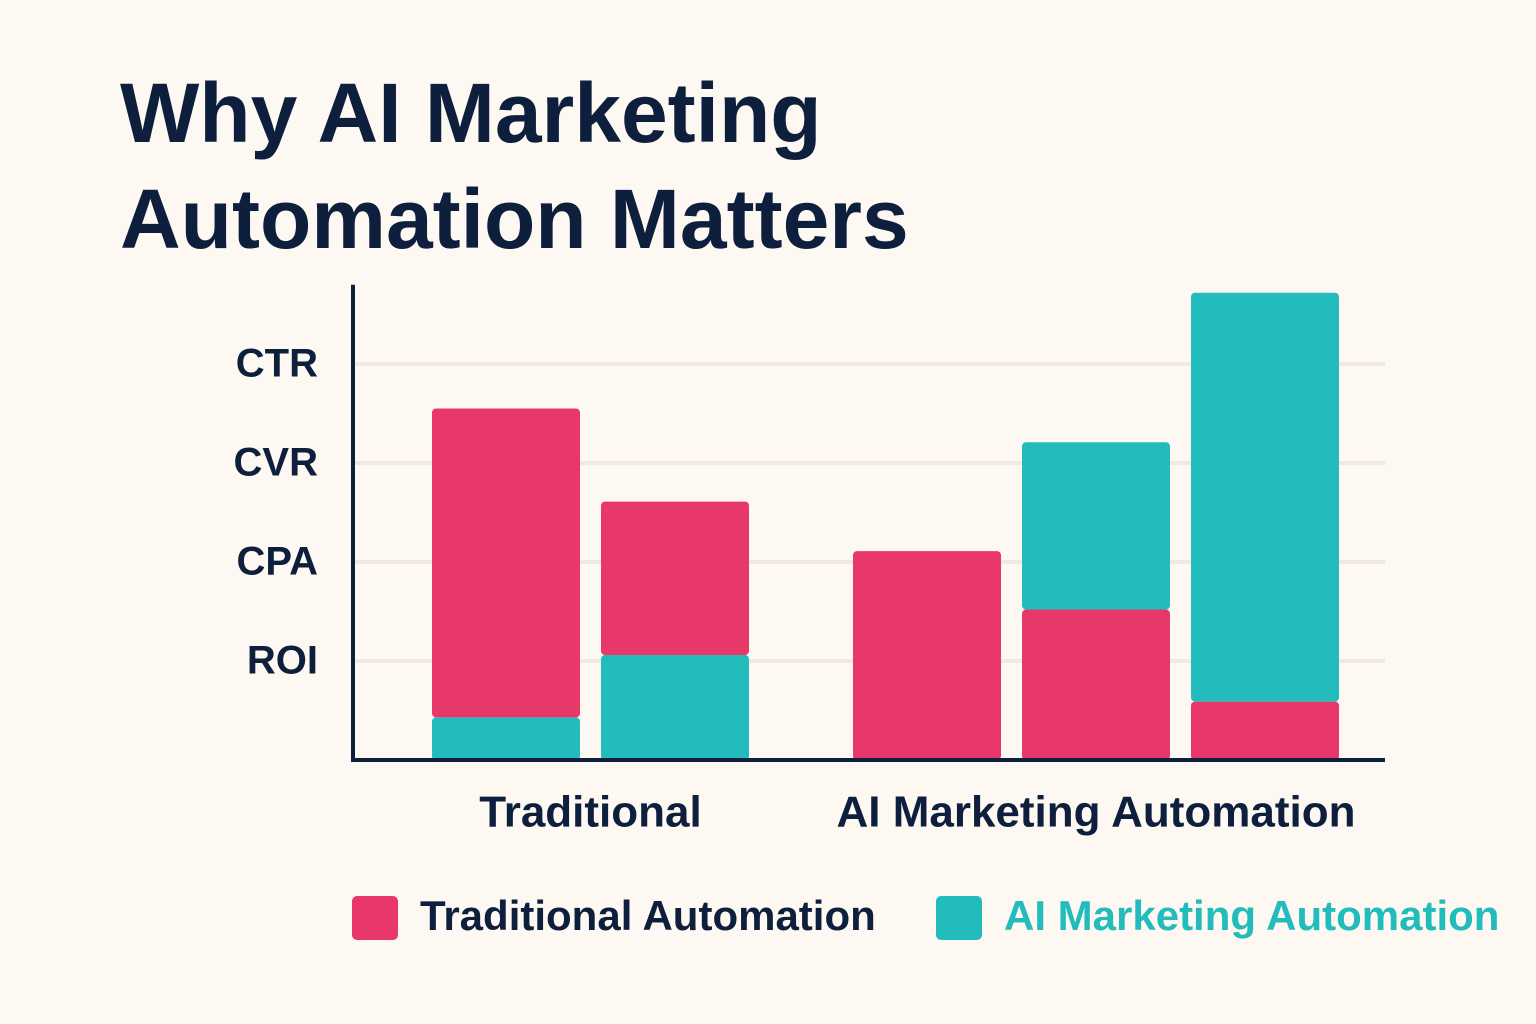 This screenshot has width=1536, height=1024. I want to click on legend-label: Traditional Automation, so click(648, 915).